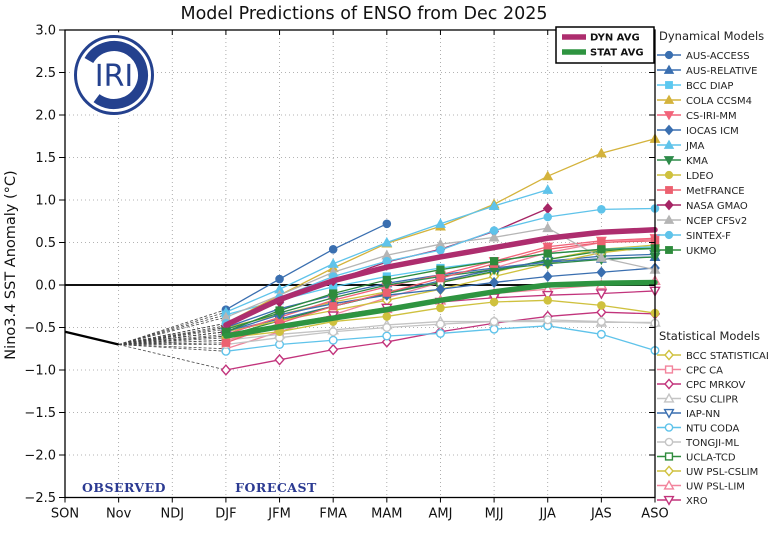 The height and width of the screenshot is (542, 768). I want to click on legend-item: XRO, so click(682, 501).